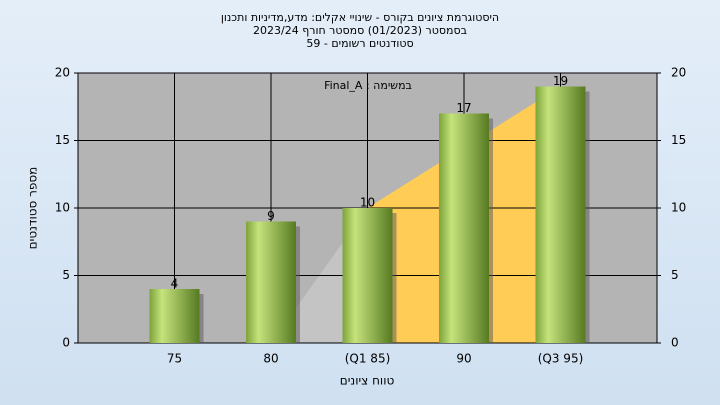 The height and width of the screenshot is (405, 720). What do you see at coordinates (463, 359) in the screenshot?
I see `x-tick-label: 90` at bounding box center [463, 359].